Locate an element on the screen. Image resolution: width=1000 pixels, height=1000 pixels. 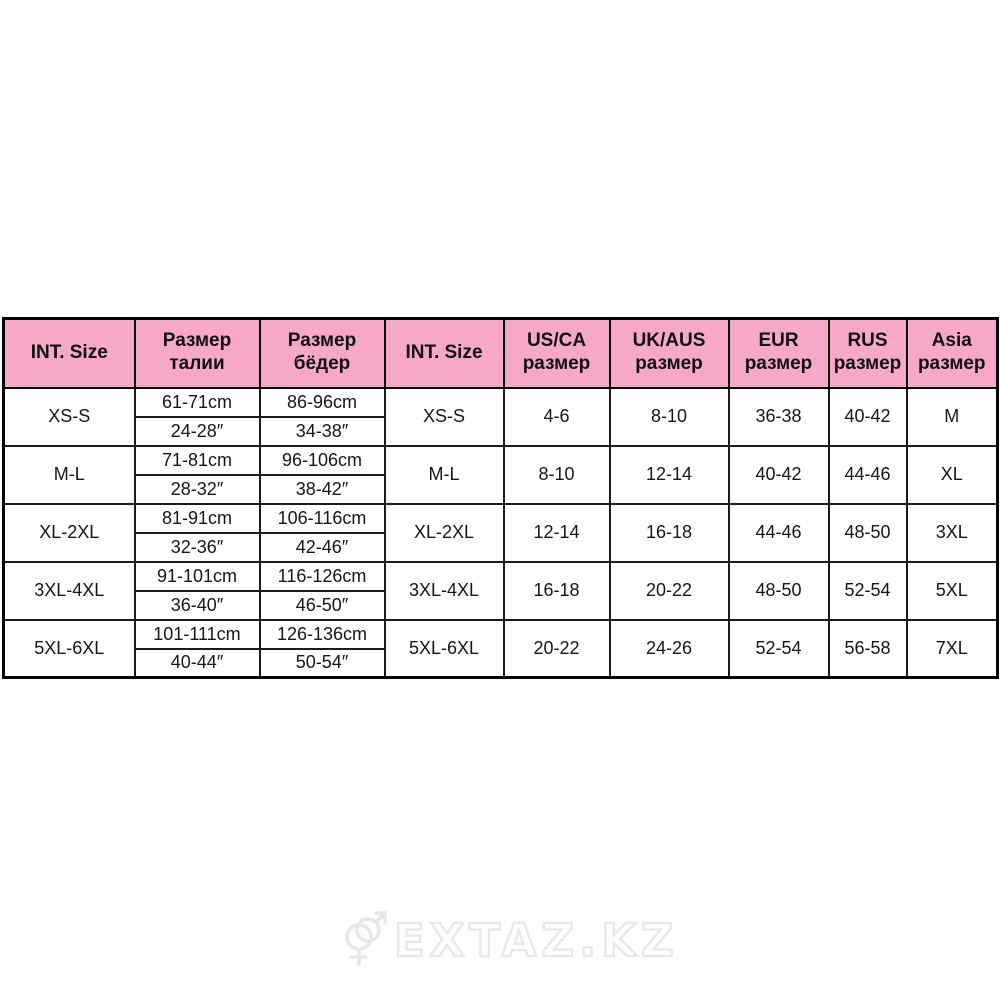
cell-int-size: M-L is located at coordinates (69, 474).